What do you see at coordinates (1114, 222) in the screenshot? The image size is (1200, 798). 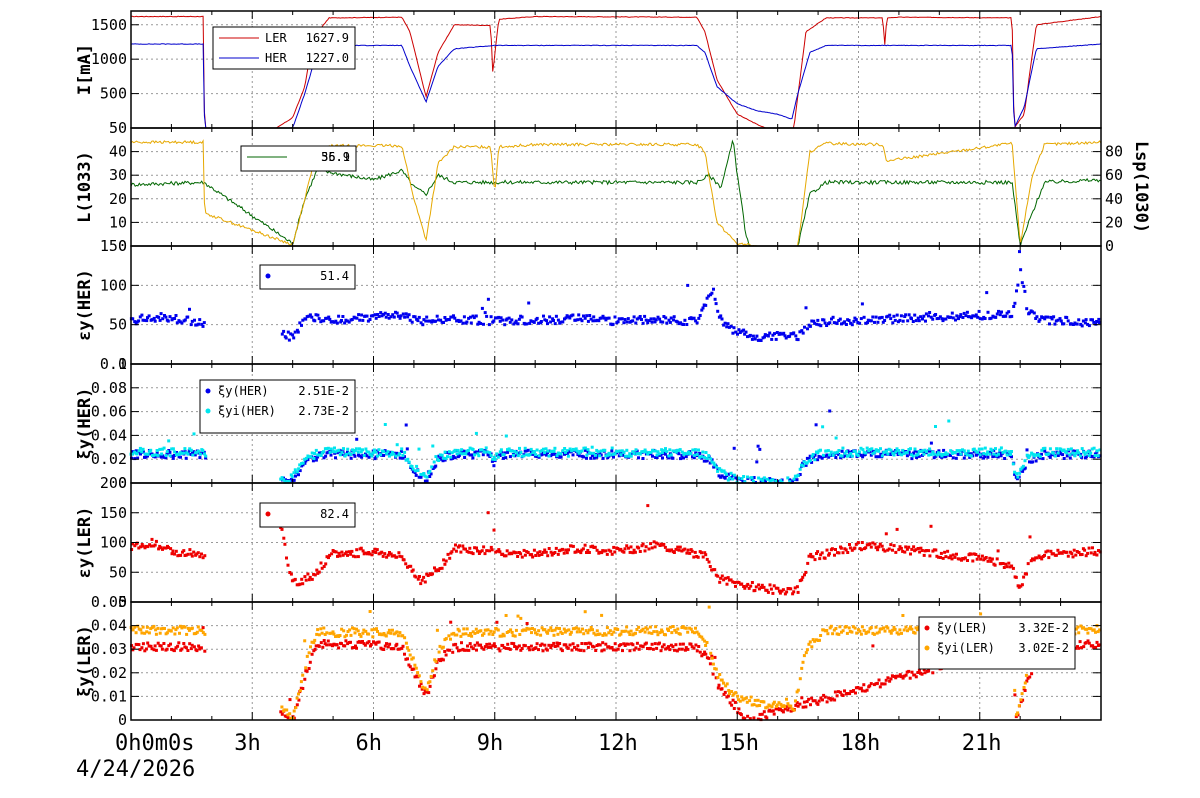 I see `y2-tick-label: 20` at bounding box center [1114, 222].